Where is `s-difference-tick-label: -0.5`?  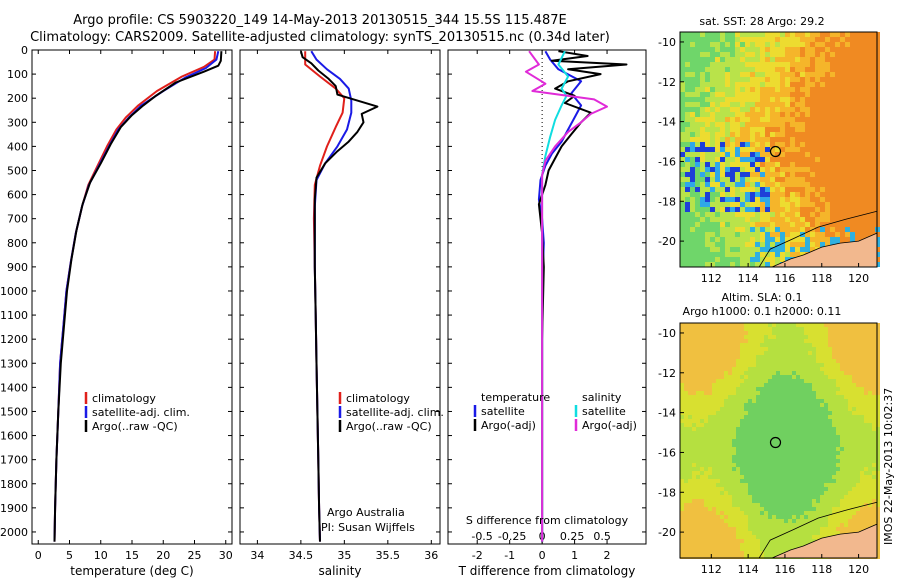
s-difference-tick-label: -0.5 is located at coordinates (481, 536).